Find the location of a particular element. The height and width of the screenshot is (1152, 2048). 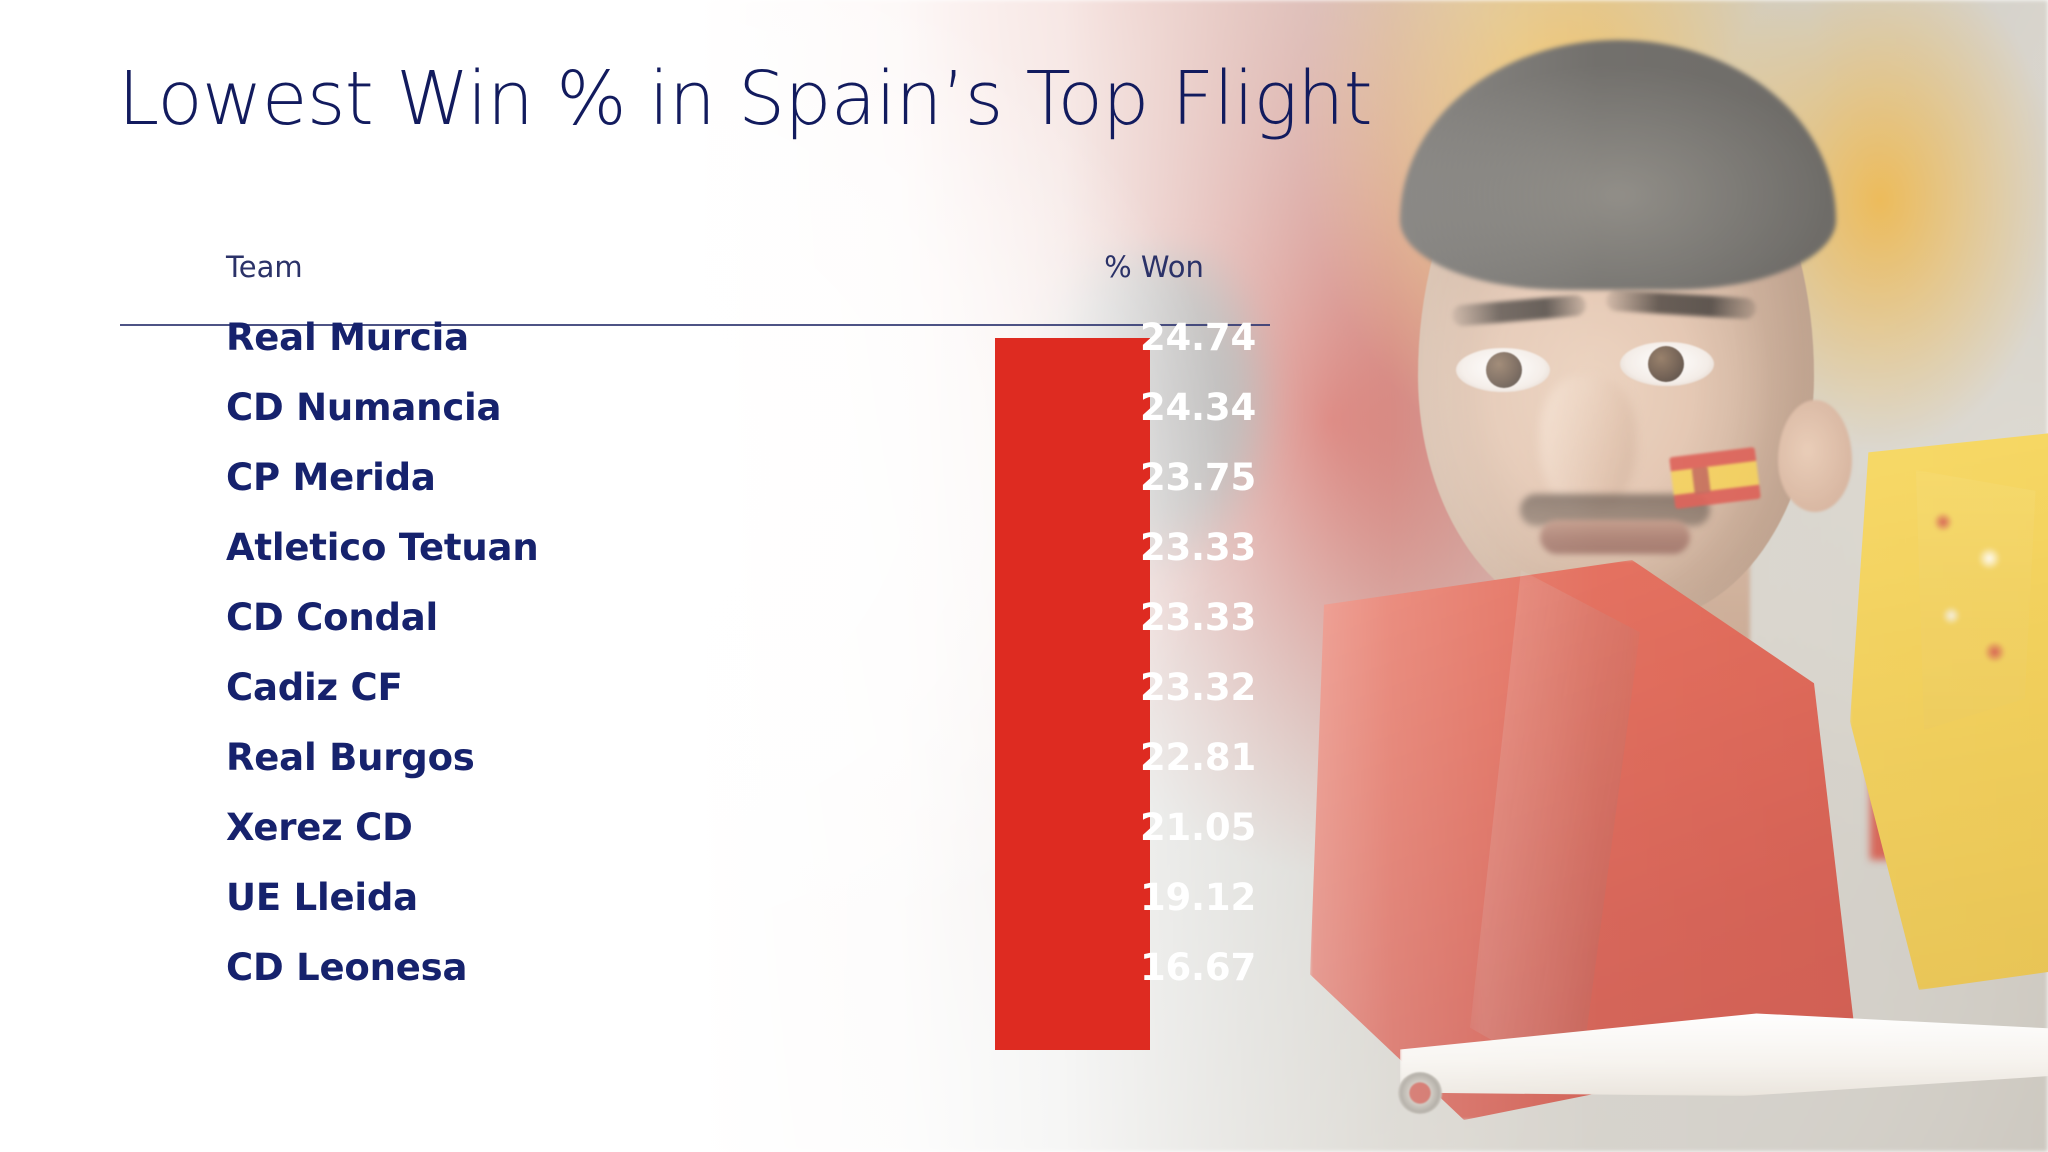

table-header-row: Team % Won is located at coordinates (698, 276).